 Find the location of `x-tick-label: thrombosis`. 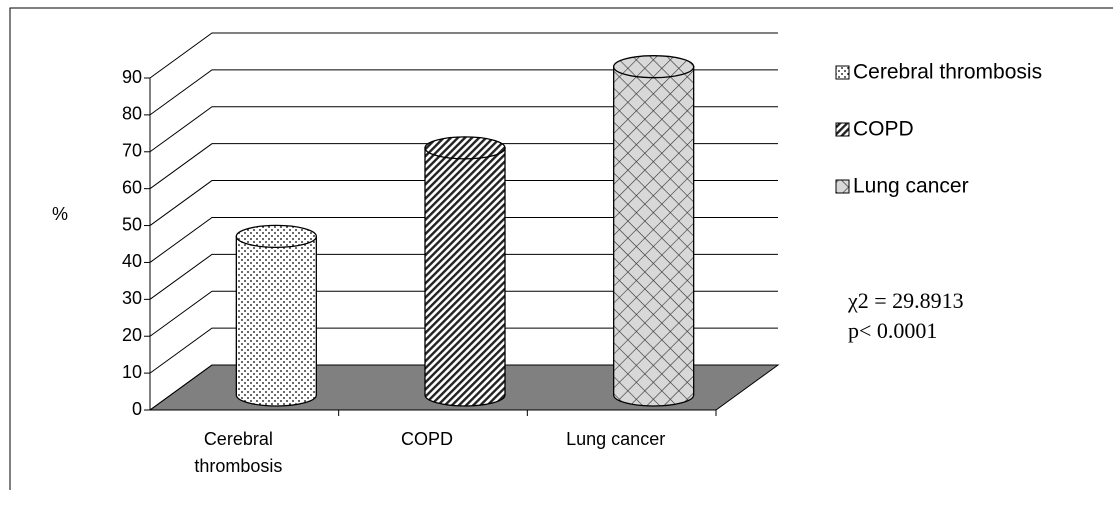

x-tick-label: thrombosis is located at coordinates (238, 466).